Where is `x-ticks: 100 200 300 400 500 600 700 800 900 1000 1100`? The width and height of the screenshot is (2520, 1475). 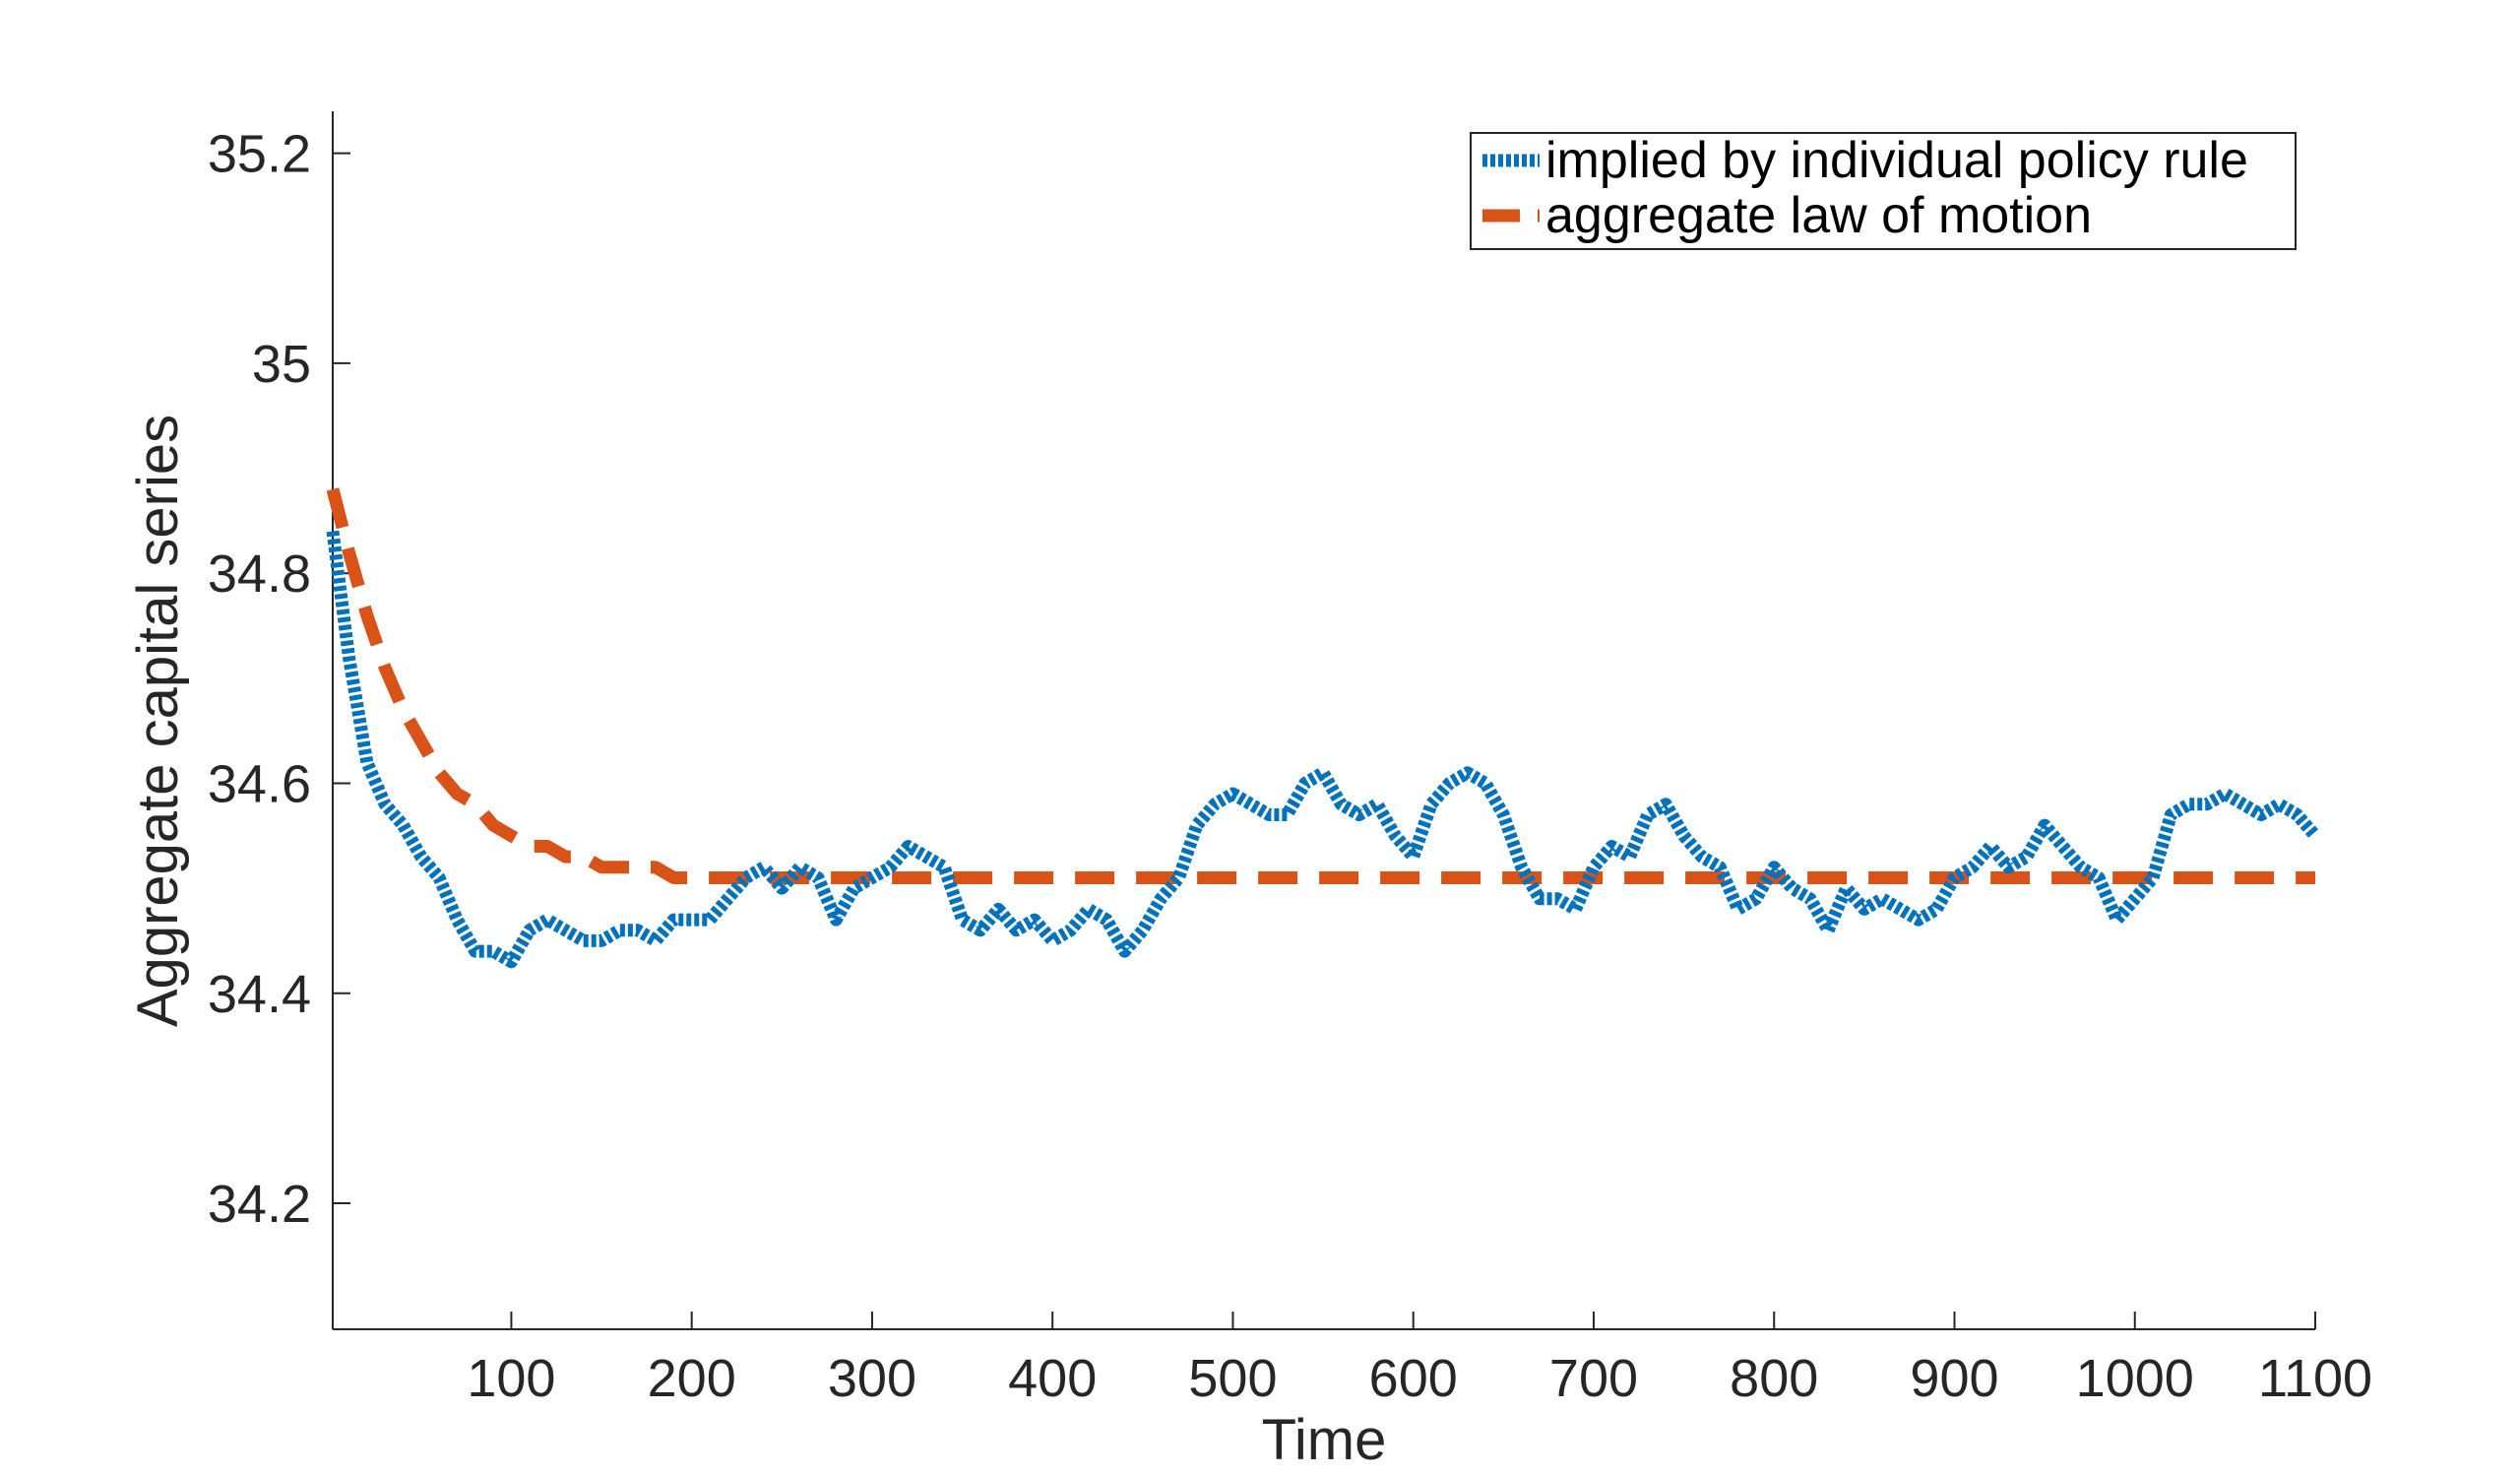 x-ticks: 100 200 300 400 500 600 700 800 900 1000 1100 is located at coordinates (1419, 1360).